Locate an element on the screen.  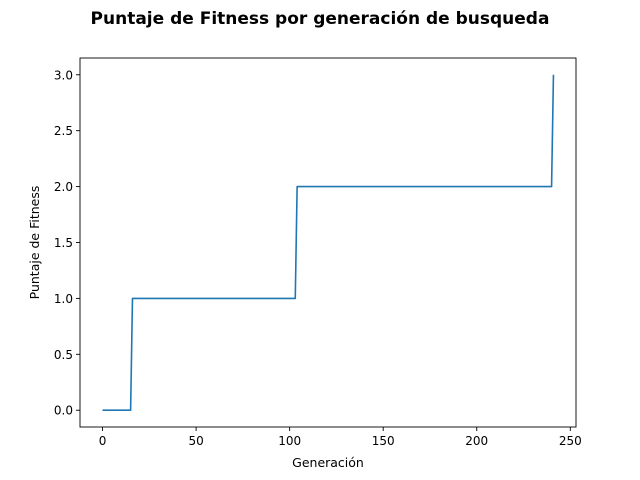
x-tick-label: 50 is located at coordinates (195, 441).